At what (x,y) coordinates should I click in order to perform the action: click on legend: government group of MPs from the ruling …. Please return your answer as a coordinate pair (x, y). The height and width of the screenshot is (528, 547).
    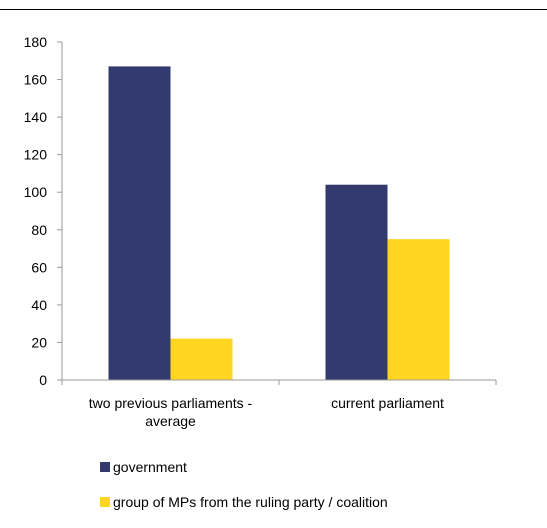
    Looking at the image, I should click on (244, 493).